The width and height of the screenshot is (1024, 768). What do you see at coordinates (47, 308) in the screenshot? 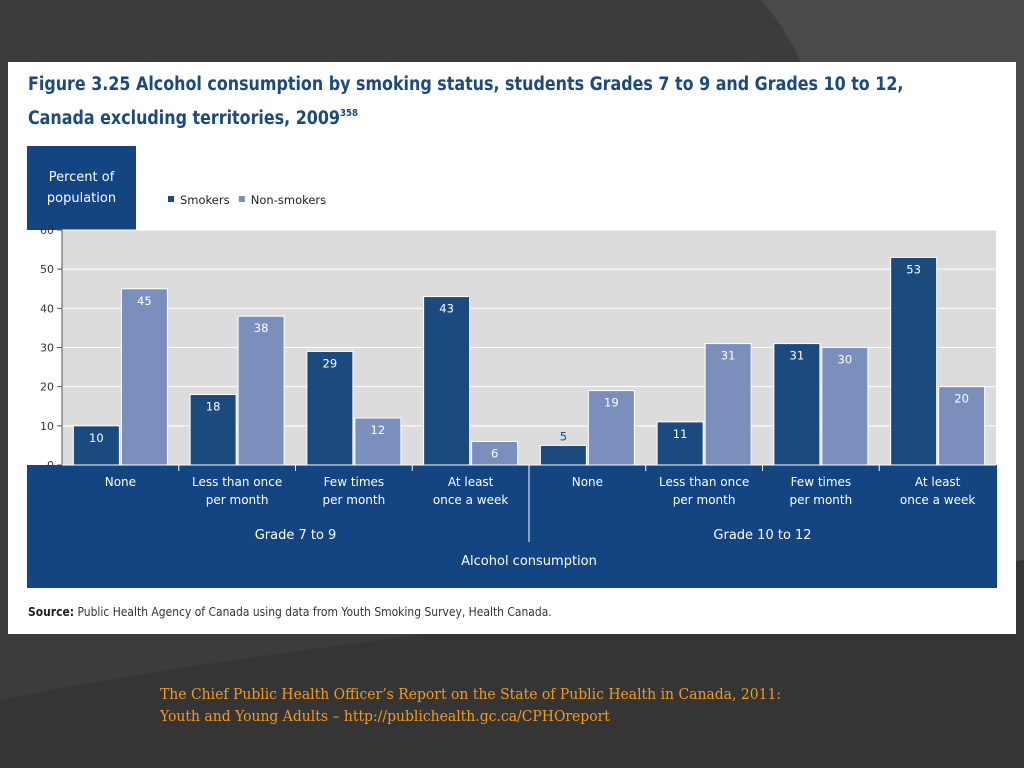
I see `y-tick-label: 40` at bounding box center [47, 308].